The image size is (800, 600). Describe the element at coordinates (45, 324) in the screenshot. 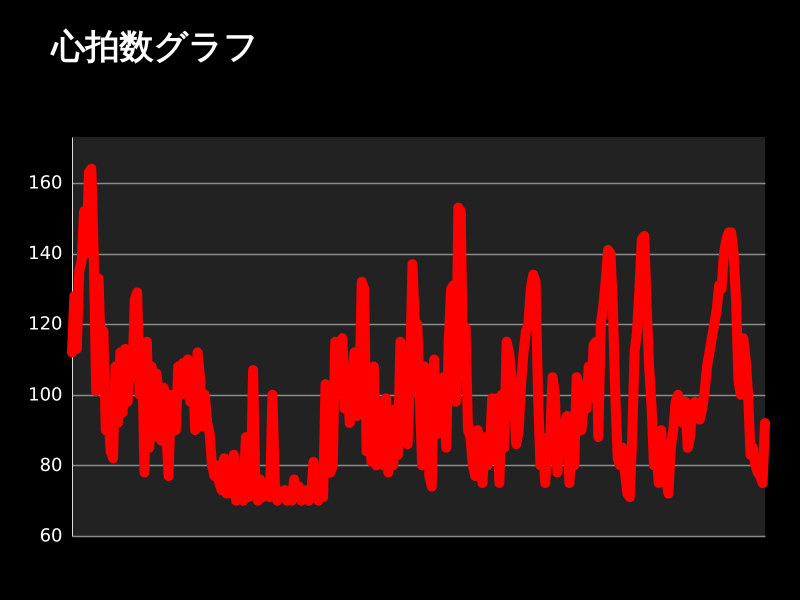

I see `y-tick-label: 120` at that location.